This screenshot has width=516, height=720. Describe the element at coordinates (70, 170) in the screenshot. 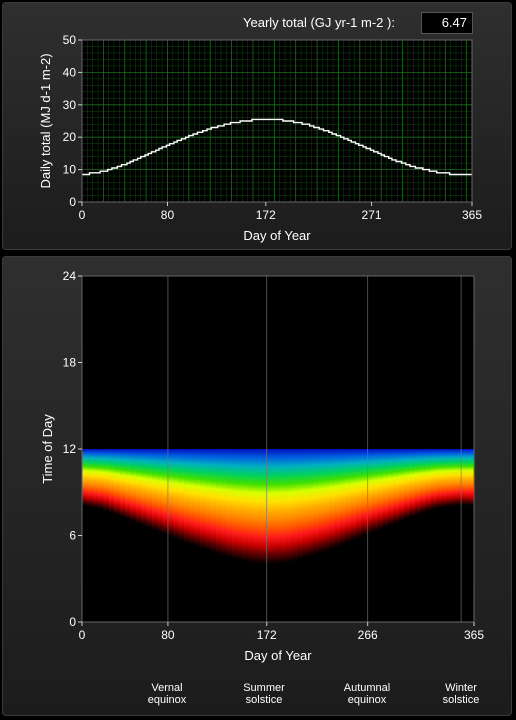

I see `y-tick-label: 10` at that location.